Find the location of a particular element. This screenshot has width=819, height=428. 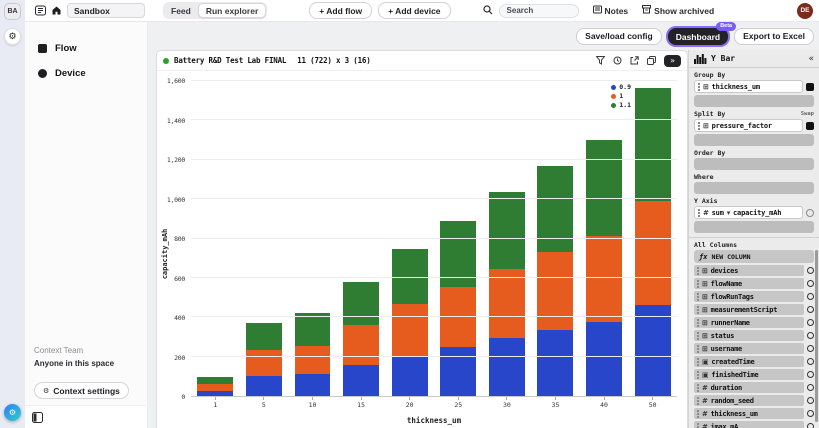

group-by-color-swatch is located at coordinates (810, 86).